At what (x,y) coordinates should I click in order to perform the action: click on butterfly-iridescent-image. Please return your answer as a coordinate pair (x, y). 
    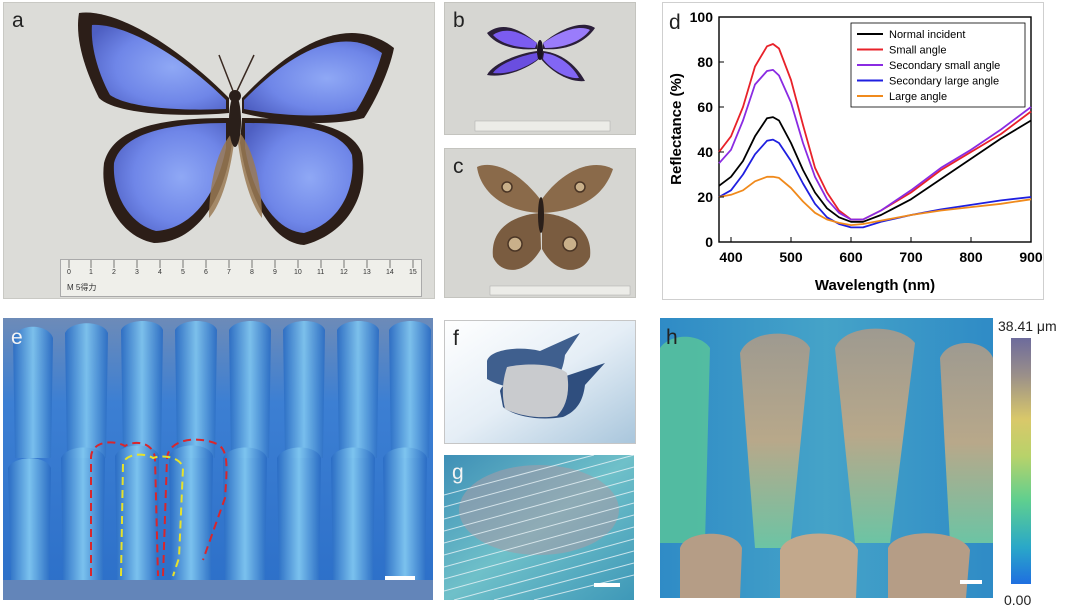
    Looking at the image, I should click on (542, 78).